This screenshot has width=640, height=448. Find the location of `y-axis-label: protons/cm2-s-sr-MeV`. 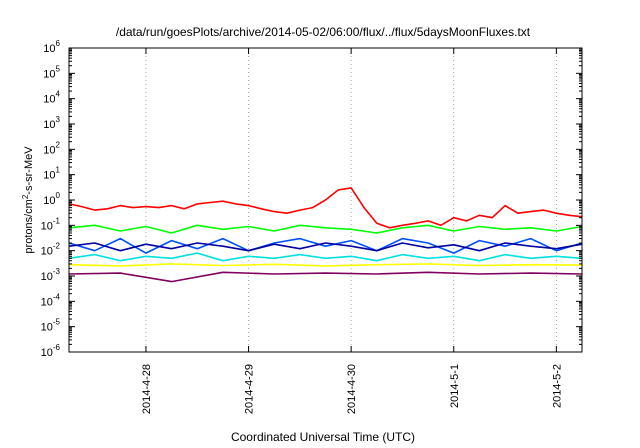

y-axis-label: protons/cm2-s-sr-MeV is located at coordinates (28, 200).